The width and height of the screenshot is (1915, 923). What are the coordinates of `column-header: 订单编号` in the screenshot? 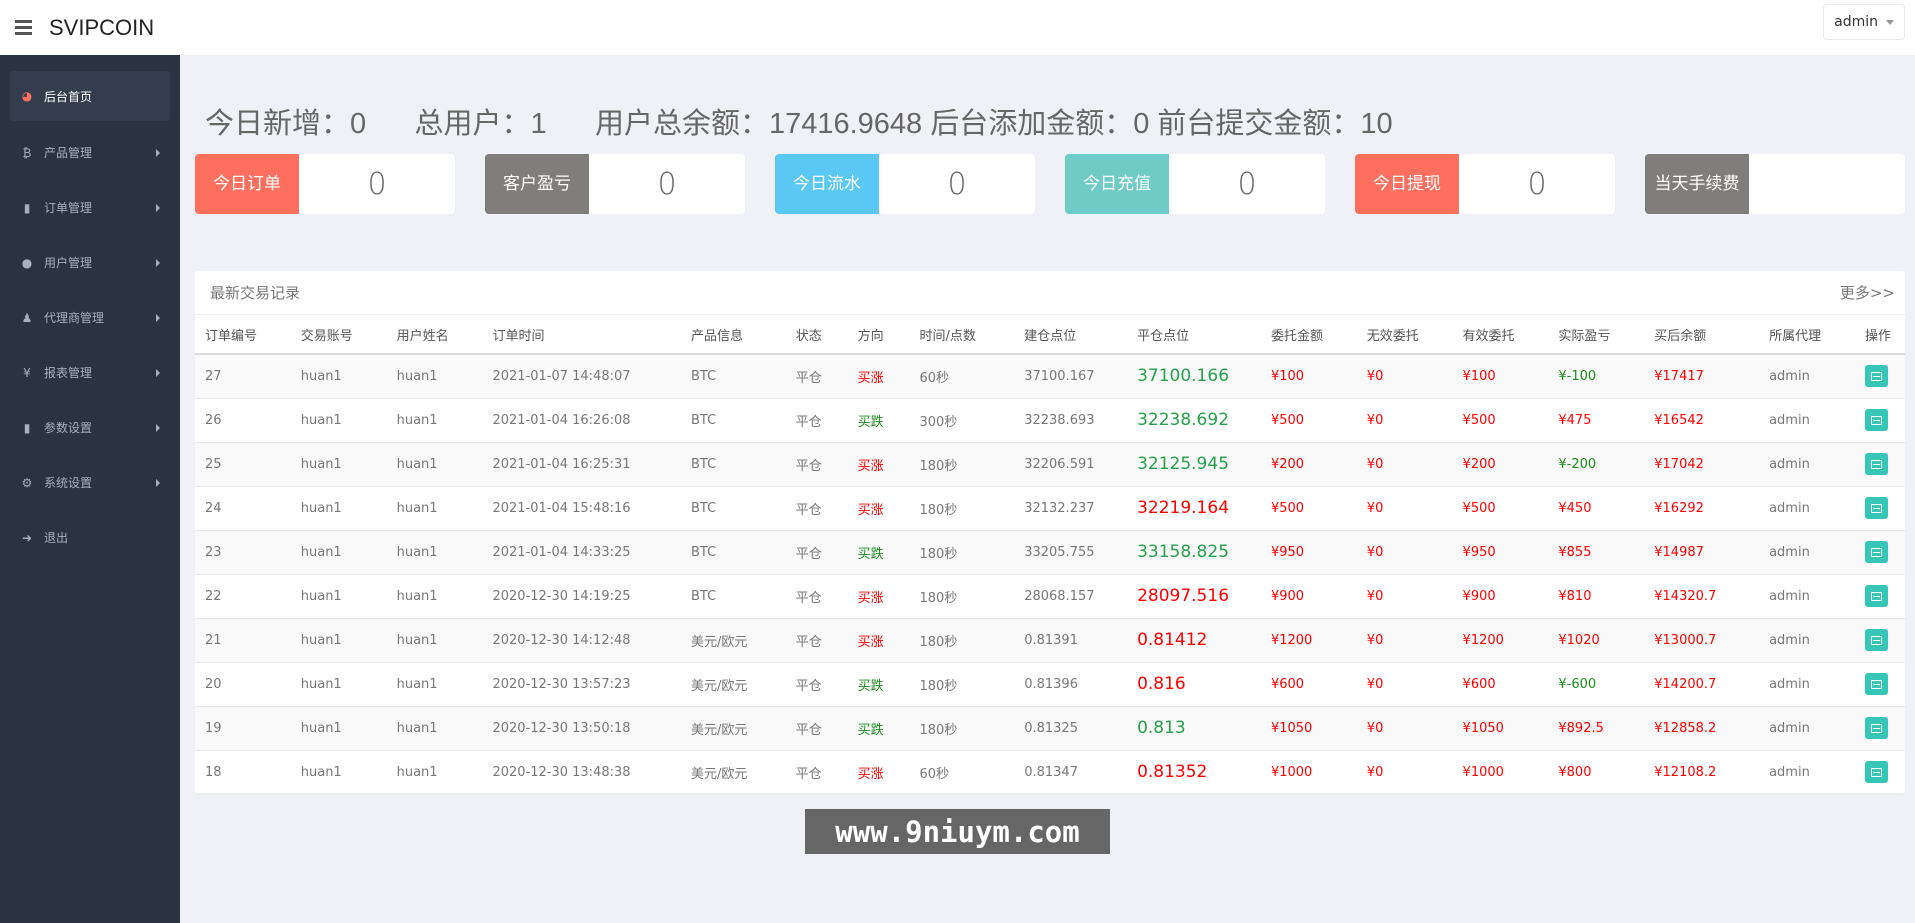 It's located at (243, 335).